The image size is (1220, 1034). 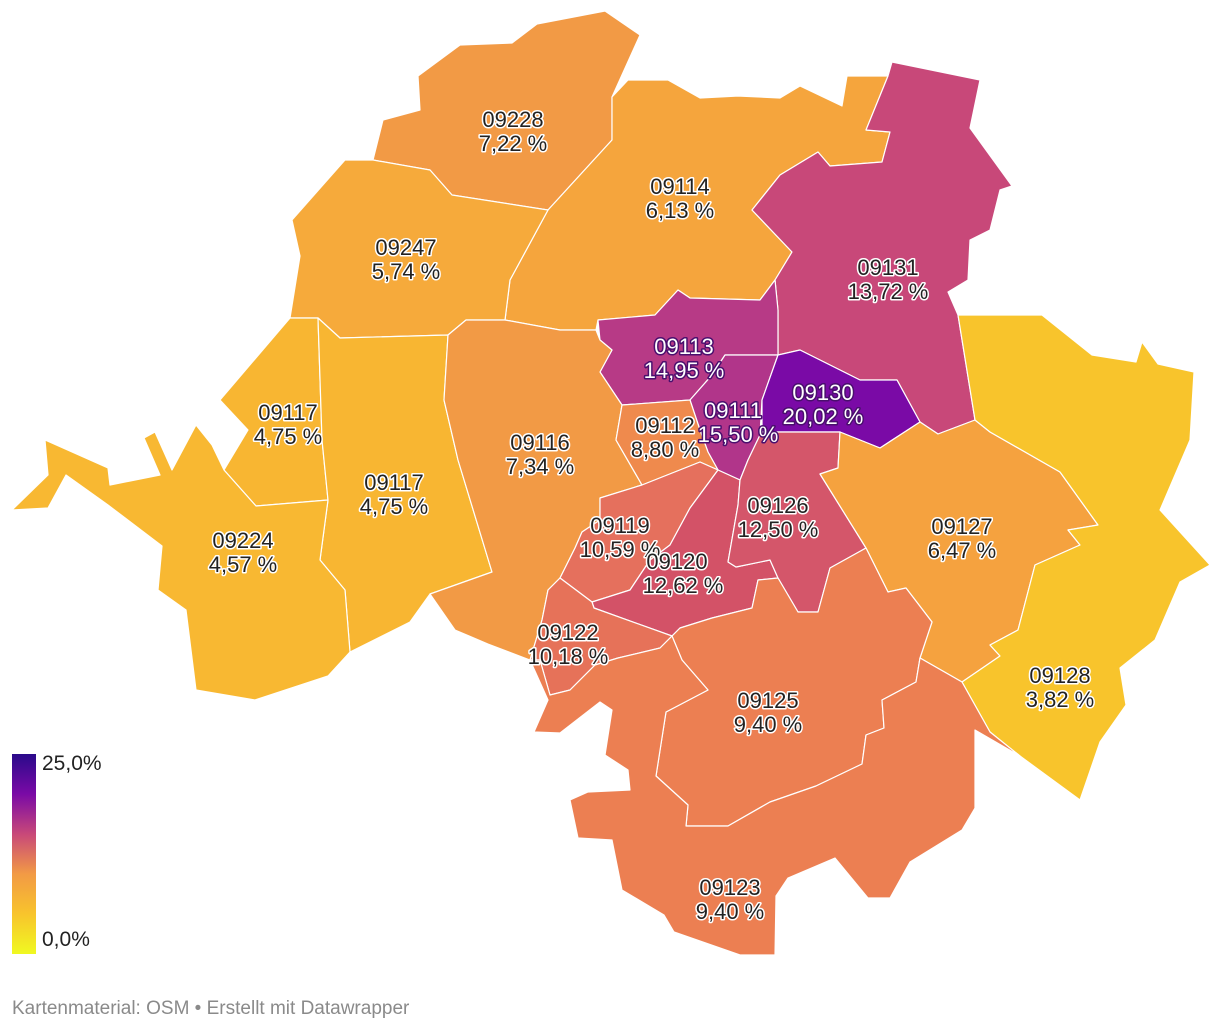 I want to click on label-09114: 09114 6,13 %, so click(x=680, y=198).